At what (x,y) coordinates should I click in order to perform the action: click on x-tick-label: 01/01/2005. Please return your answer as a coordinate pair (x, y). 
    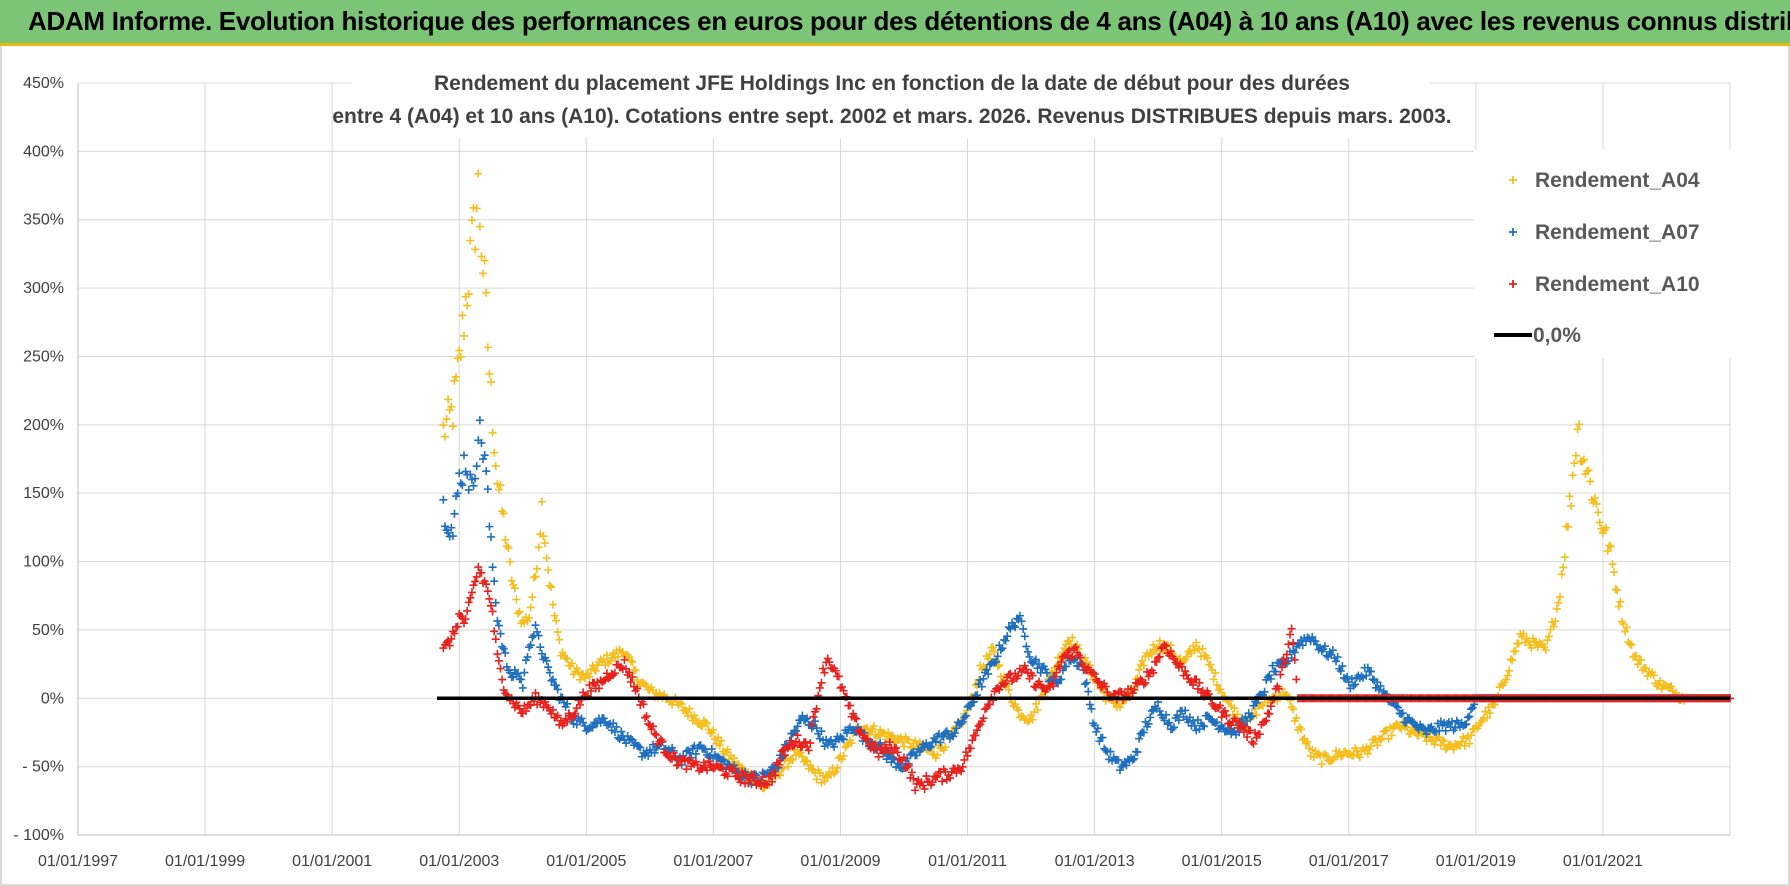
    Looking at the image, I should click on (586, 861).